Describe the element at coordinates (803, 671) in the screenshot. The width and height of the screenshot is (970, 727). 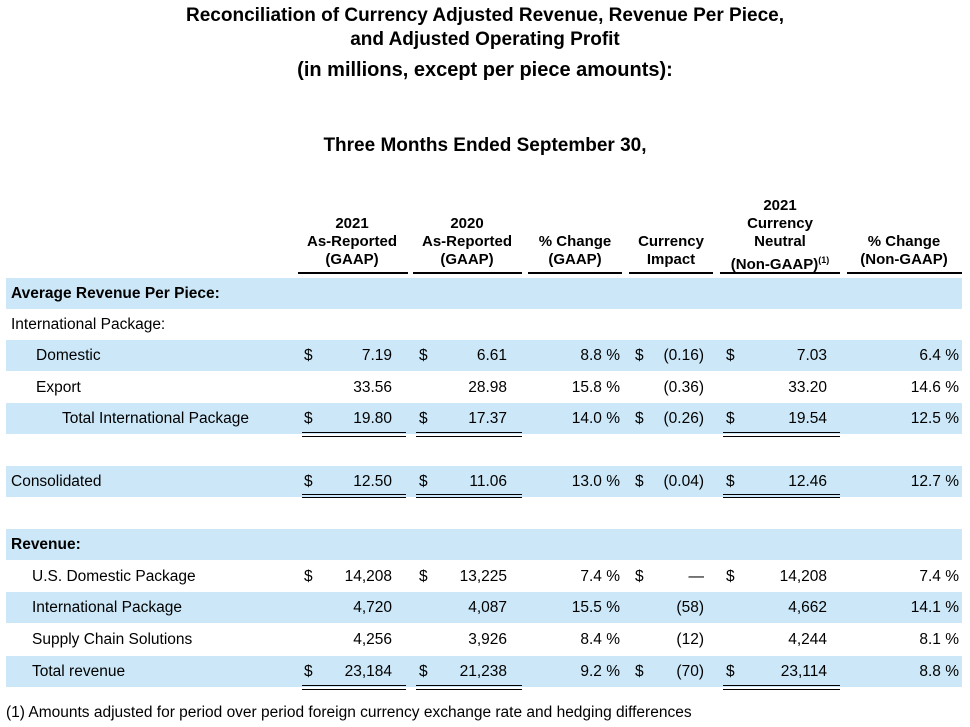
I see `value-2021-currency-neutral: 23,114` at that location.